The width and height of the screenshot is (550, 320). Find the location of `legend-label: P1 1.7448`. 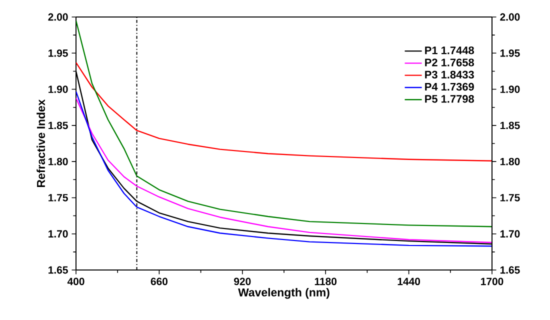

legend-label: P1 1.7448 is located at coordinates (449, 50).